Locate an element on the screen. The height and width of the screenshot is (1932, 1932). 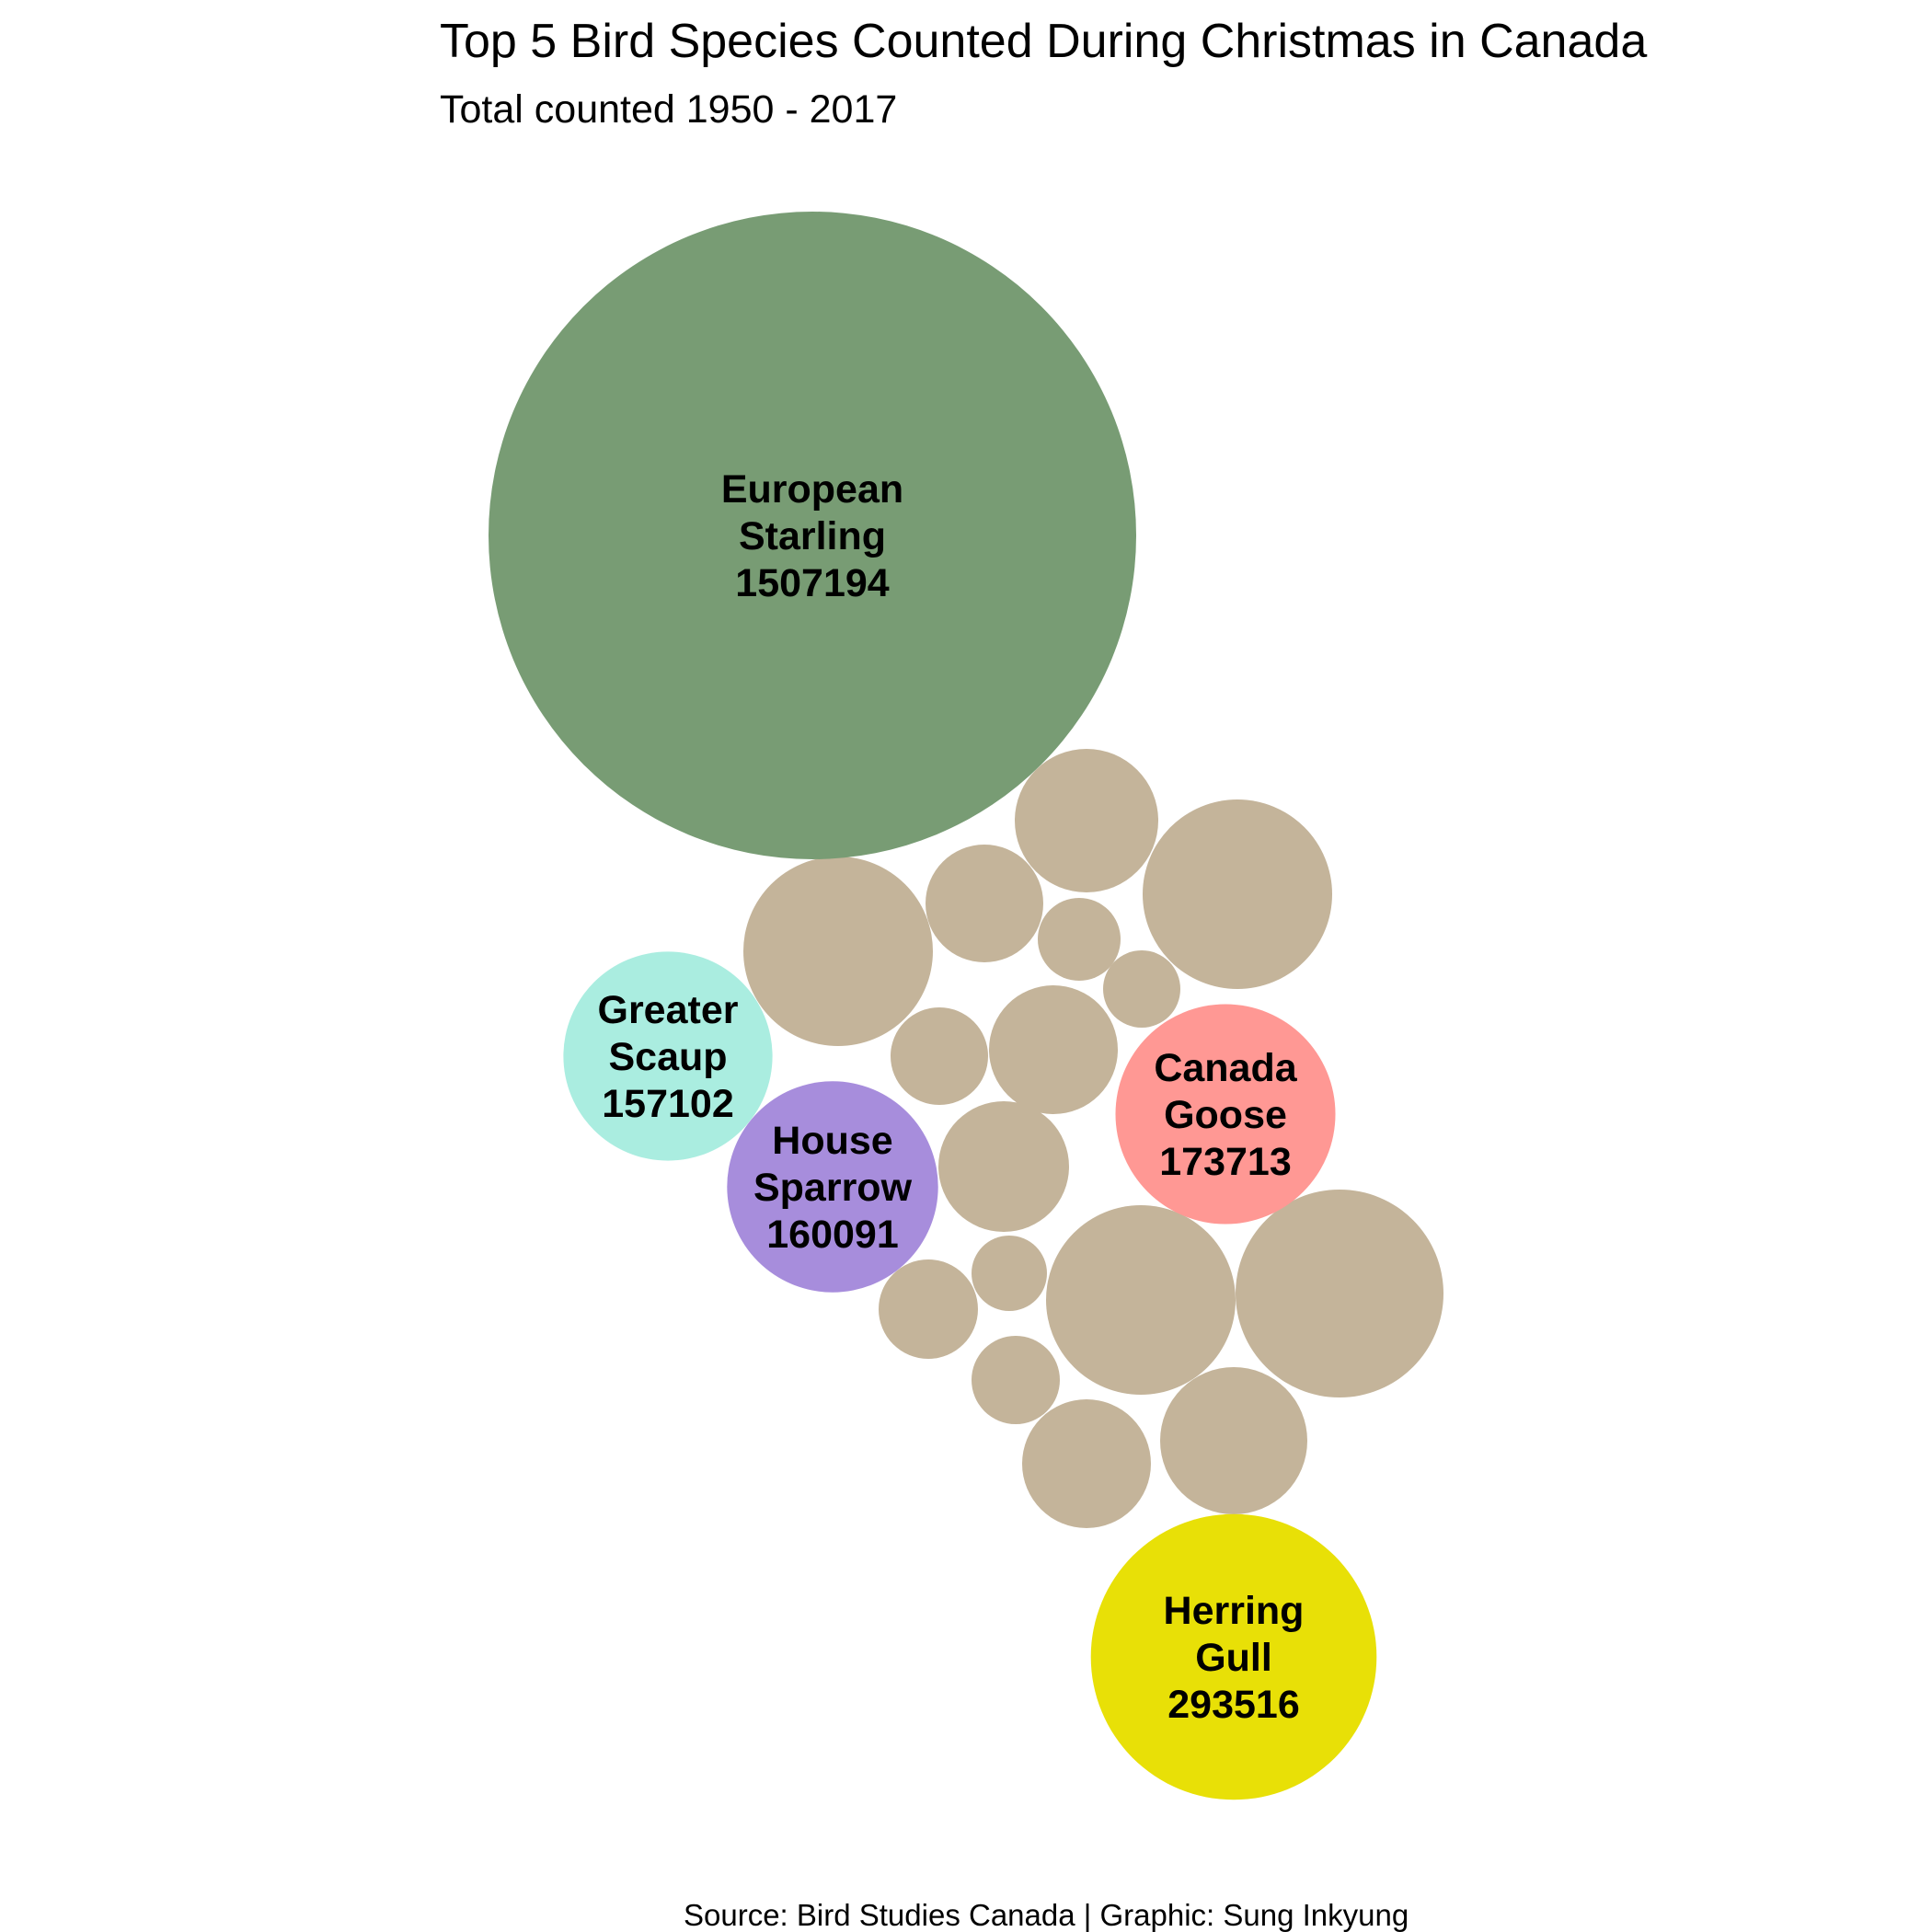
bubble-canada-goose is located at coordinates (1225, 1114).